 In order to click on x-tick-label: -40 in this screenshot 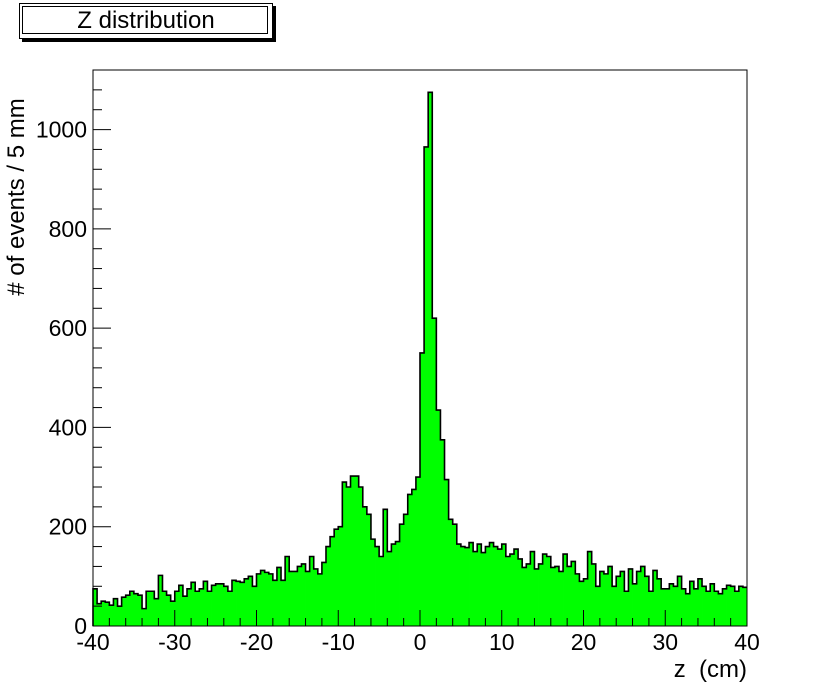, I will do `click(92, 642)`.